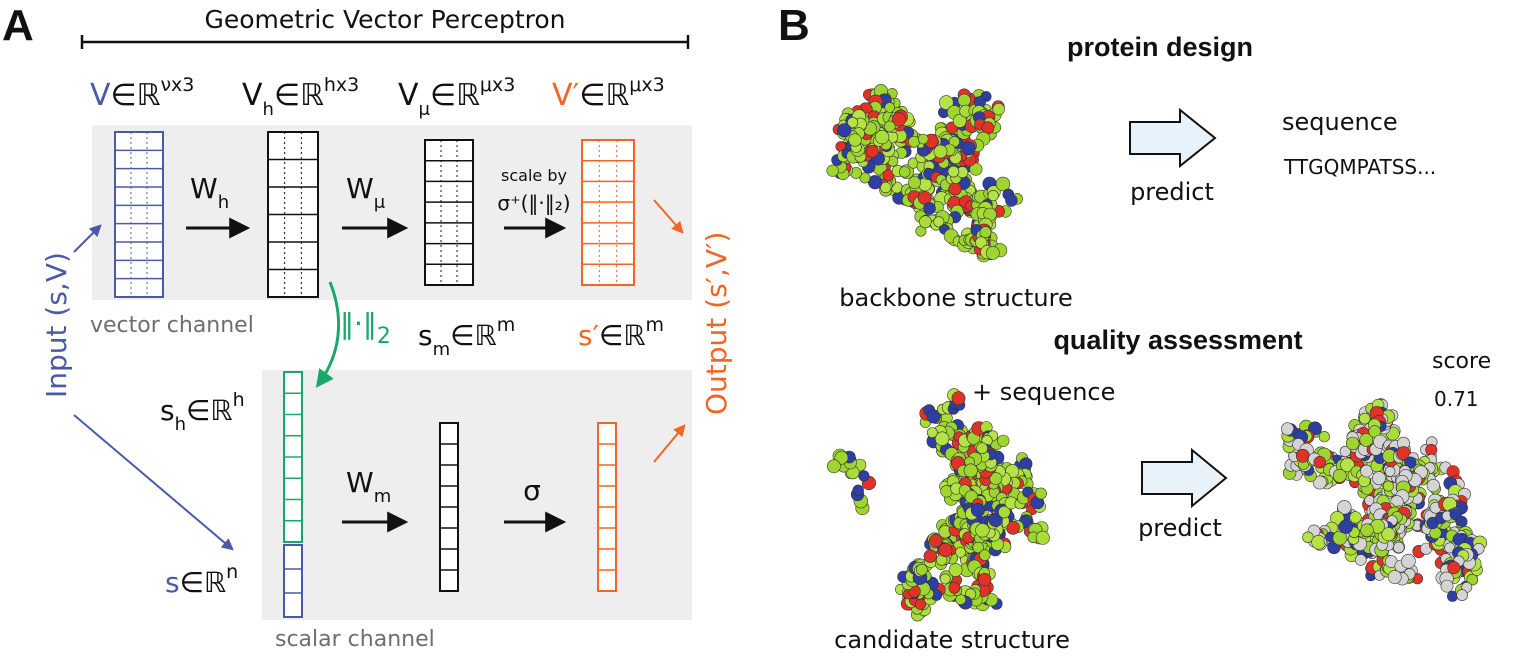  What do you see at coordinates (385, 42) in the screenshot?
I see `title-bracket` at bounding box center [385, 42].